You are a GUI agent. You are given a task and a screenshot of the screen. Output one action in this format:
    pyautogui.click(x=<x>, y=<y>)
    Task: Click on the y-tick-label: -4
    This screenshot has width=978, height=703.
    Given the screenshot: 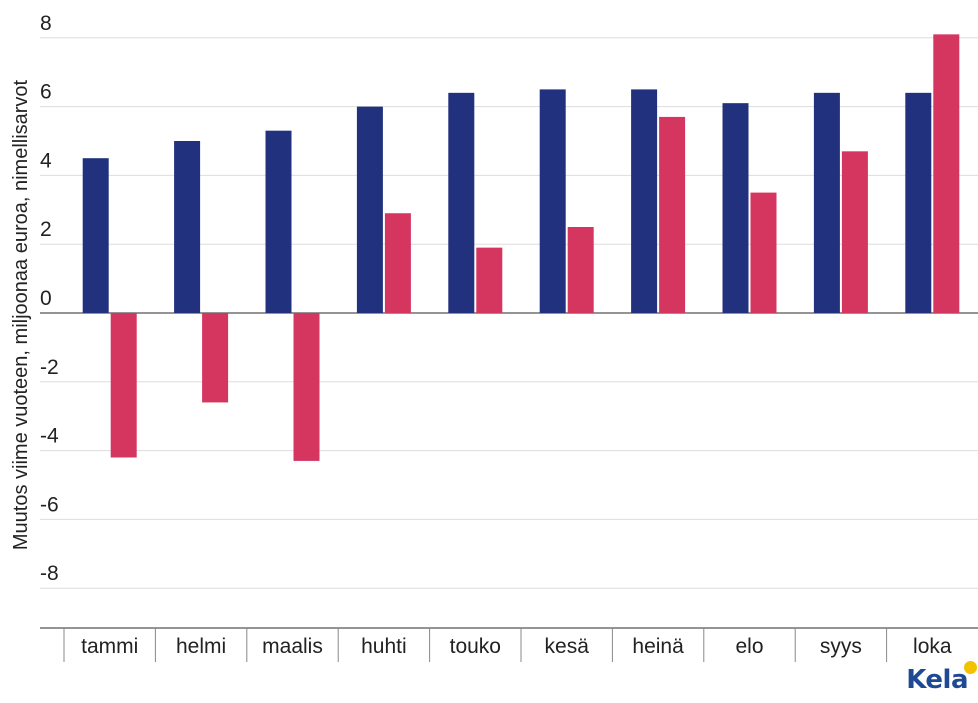 What is the action you would take?
    pyautogui.click(x=49, y=436)
    